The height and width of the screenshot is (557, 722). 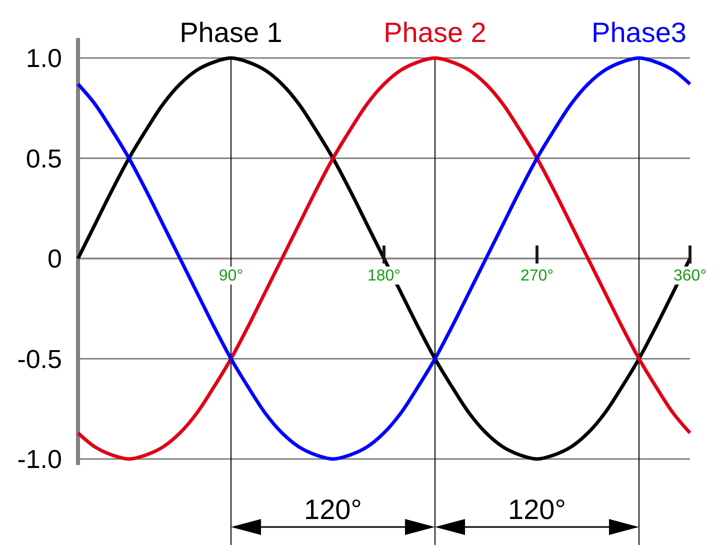 What do you see at coordinates (44, 58) in the screenshot?
I see `y-tick-label: 1.0` at bounding box center [44, 58].